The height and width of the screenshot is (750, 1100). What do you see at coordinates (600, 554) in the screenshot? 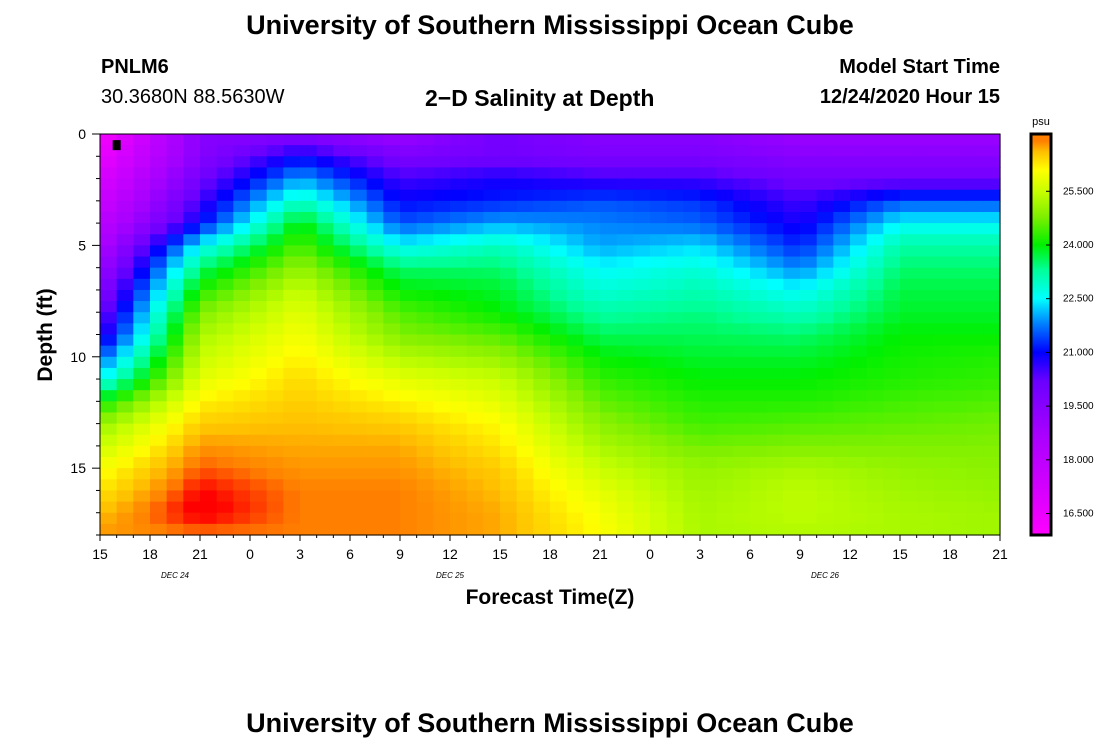
I see `x-tick-label: 21` at bounding box center [600, 554].